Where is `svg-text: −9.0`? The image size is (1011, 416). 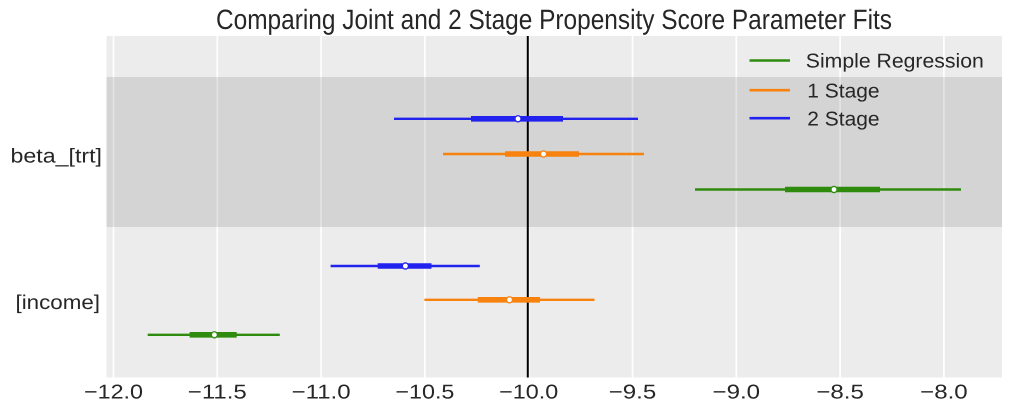 svg-text: −9.0 is located at coordinates (737, 392).